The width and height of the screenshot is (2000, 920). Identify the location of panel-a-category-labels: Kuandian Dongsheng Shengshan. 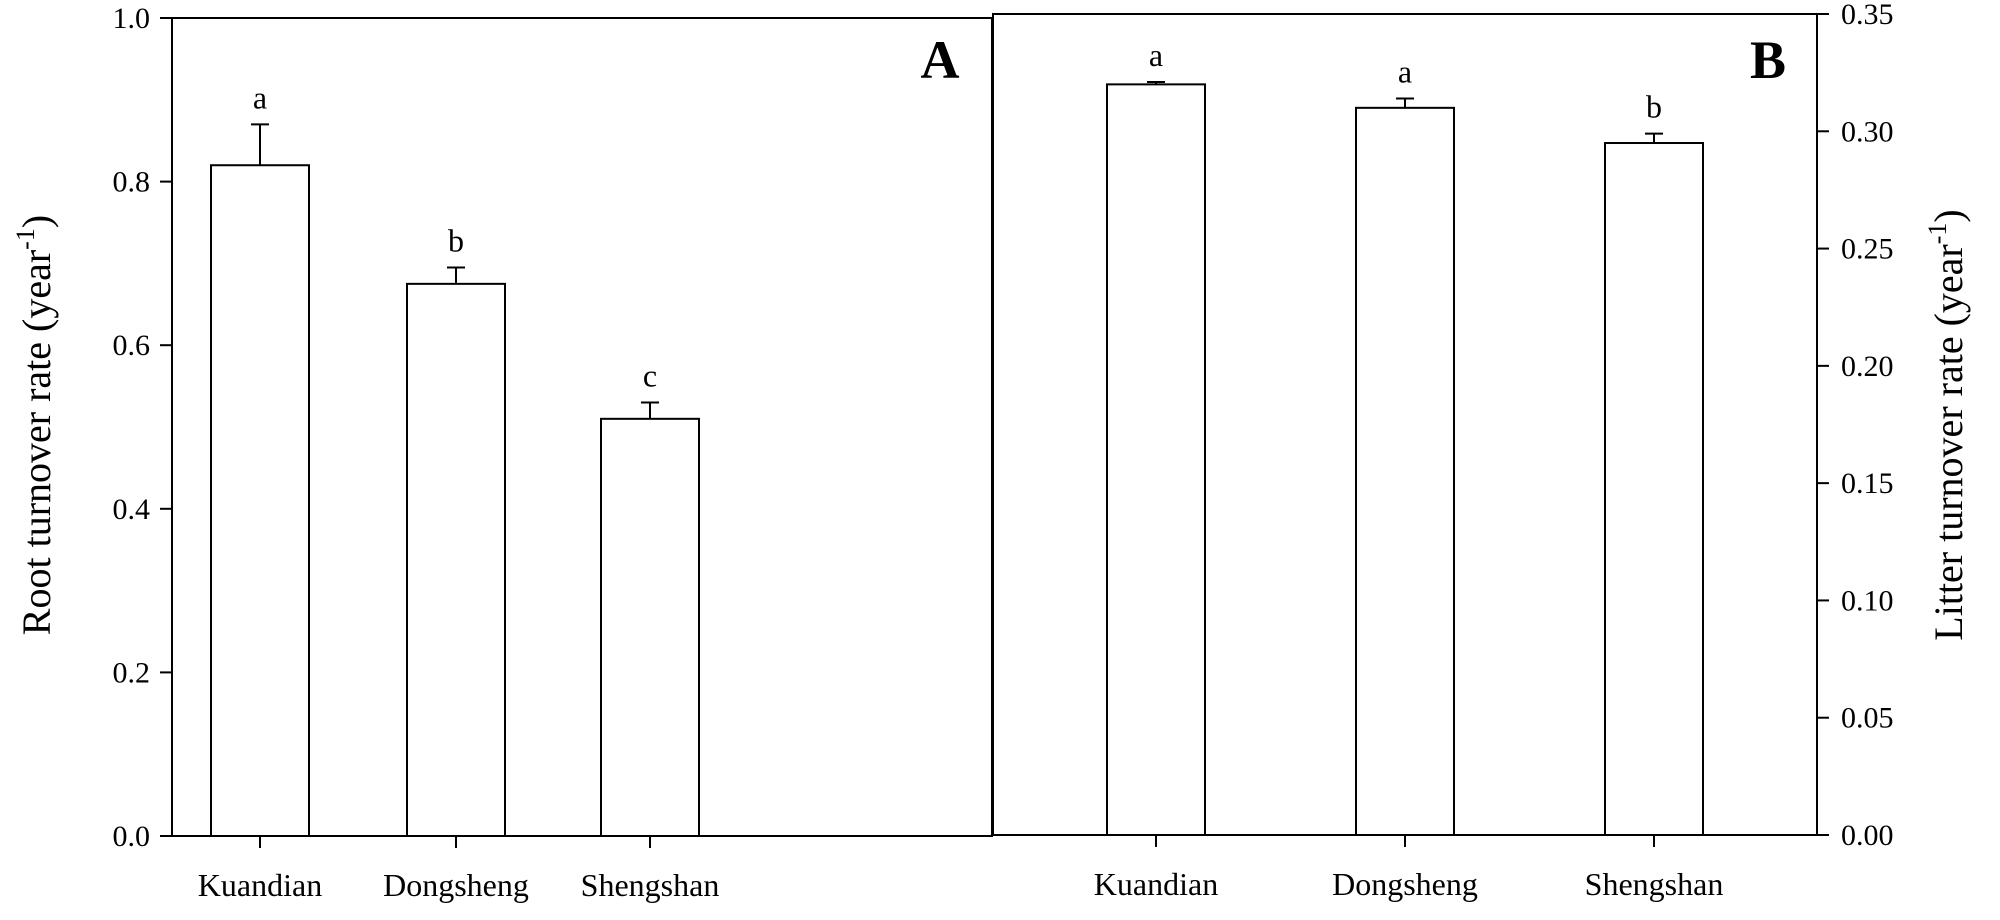
(459, 885).